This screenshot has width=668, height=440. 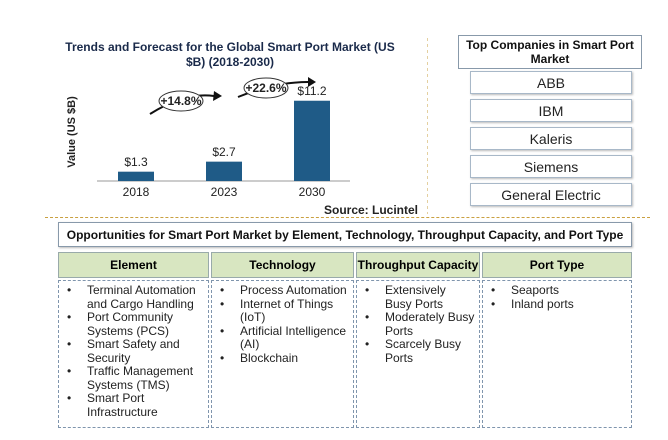 What do you see at coordinates (419, 351) in the screenshot?
I see `list-item: Scarcely Busy Ports` at bounding box center [419, 351].